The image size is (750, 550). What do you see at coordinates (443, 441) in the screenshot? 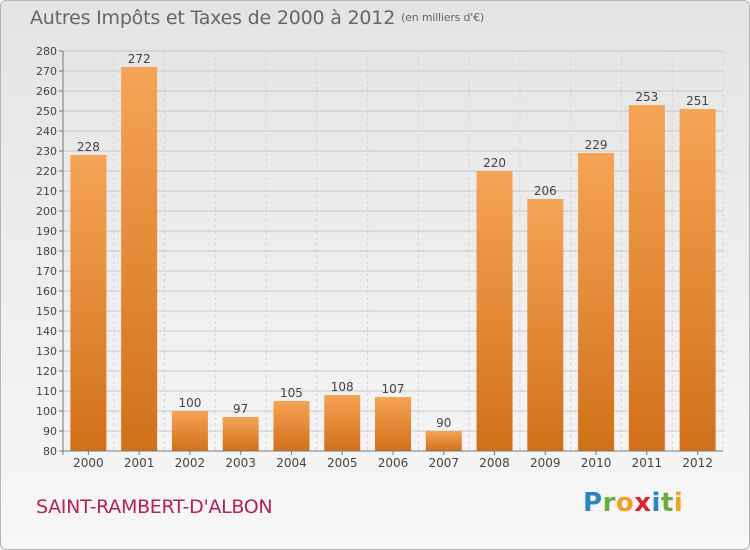
I see `bar-2007` at bounding box center [443, 441].